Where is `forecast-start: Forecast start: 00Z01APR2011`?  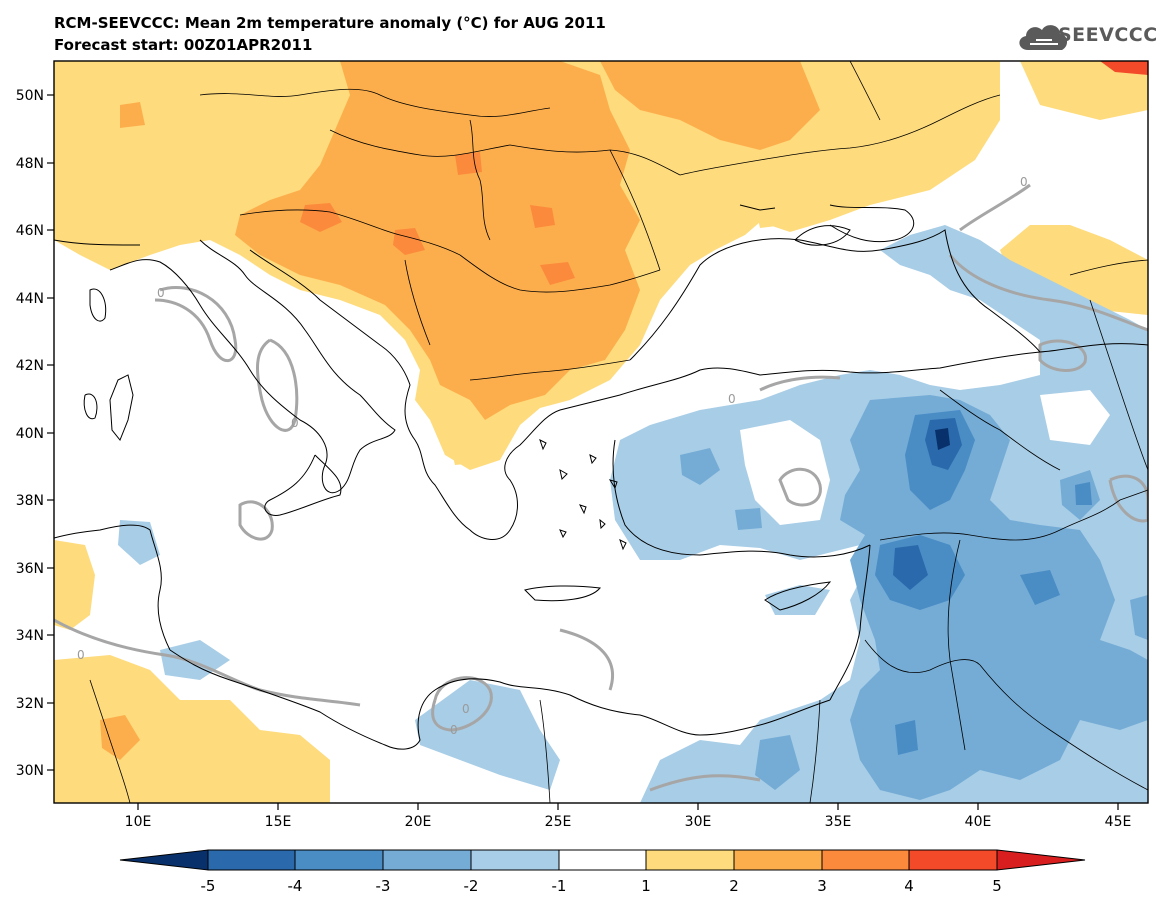
forecast-start: Forecast start: 00Z01APR2011 is located at coordinates (183, 45).